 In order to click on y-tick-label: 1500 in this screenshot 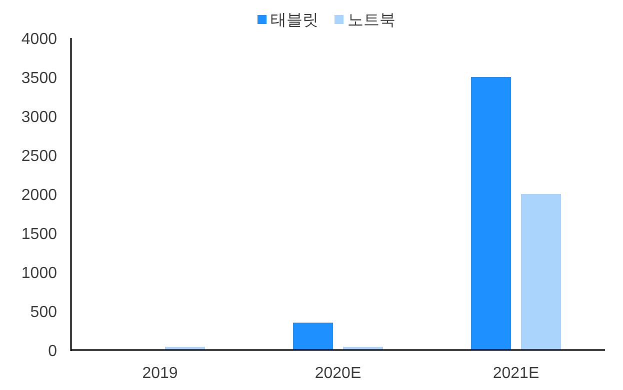, I will do `click(39, 234)`.